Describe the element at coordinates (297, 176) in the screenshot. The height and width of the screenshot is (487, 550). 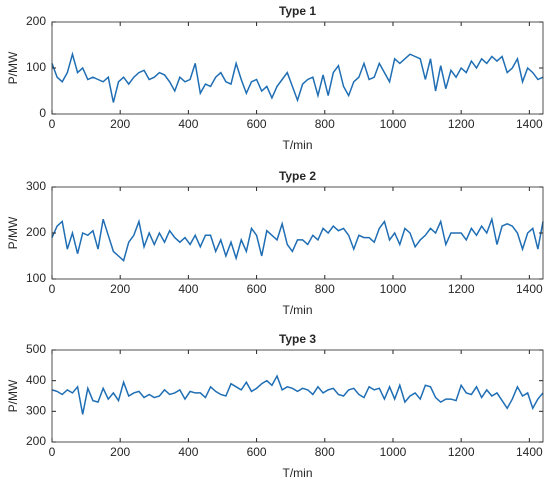
I see `chart-title: Type 2` at that location.